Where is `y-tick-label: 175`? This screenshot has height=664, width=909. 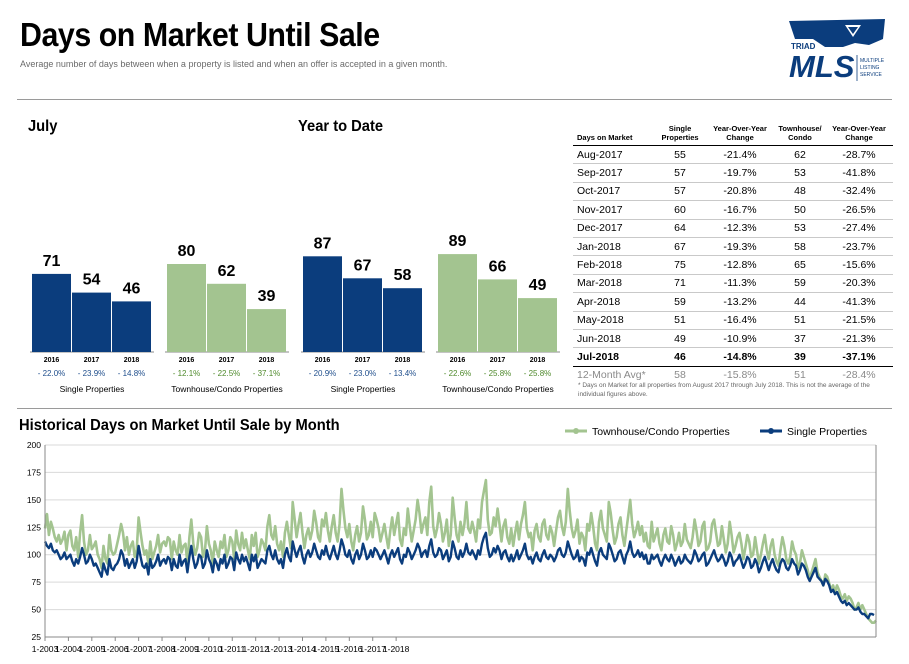 y-tick-label: 175 is located at coordinates (34, 472).